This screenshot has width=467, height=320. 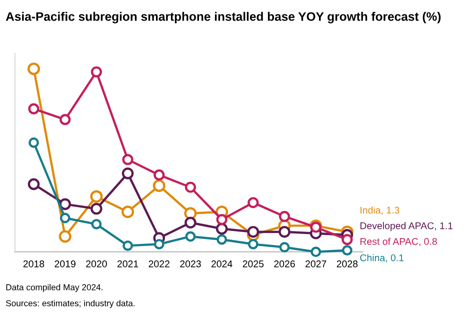 I want to click on x-tick-label: 2021, so click(x=127, y=264).